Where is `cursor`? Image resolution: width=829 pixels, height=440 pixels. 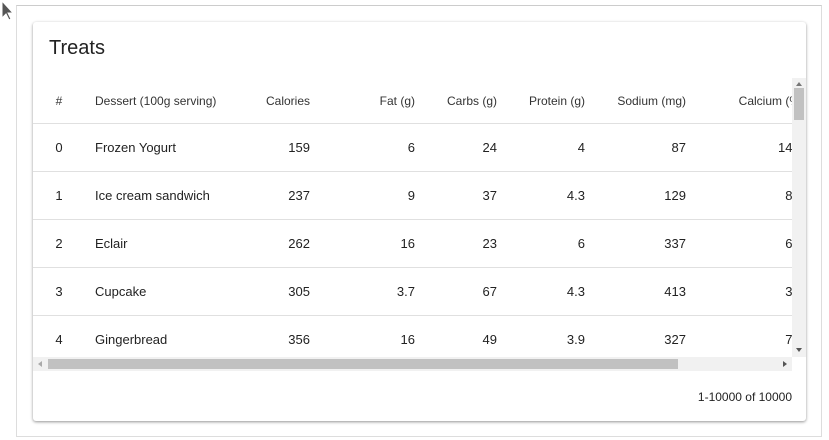
cursor is located at coordinates (8, 10).